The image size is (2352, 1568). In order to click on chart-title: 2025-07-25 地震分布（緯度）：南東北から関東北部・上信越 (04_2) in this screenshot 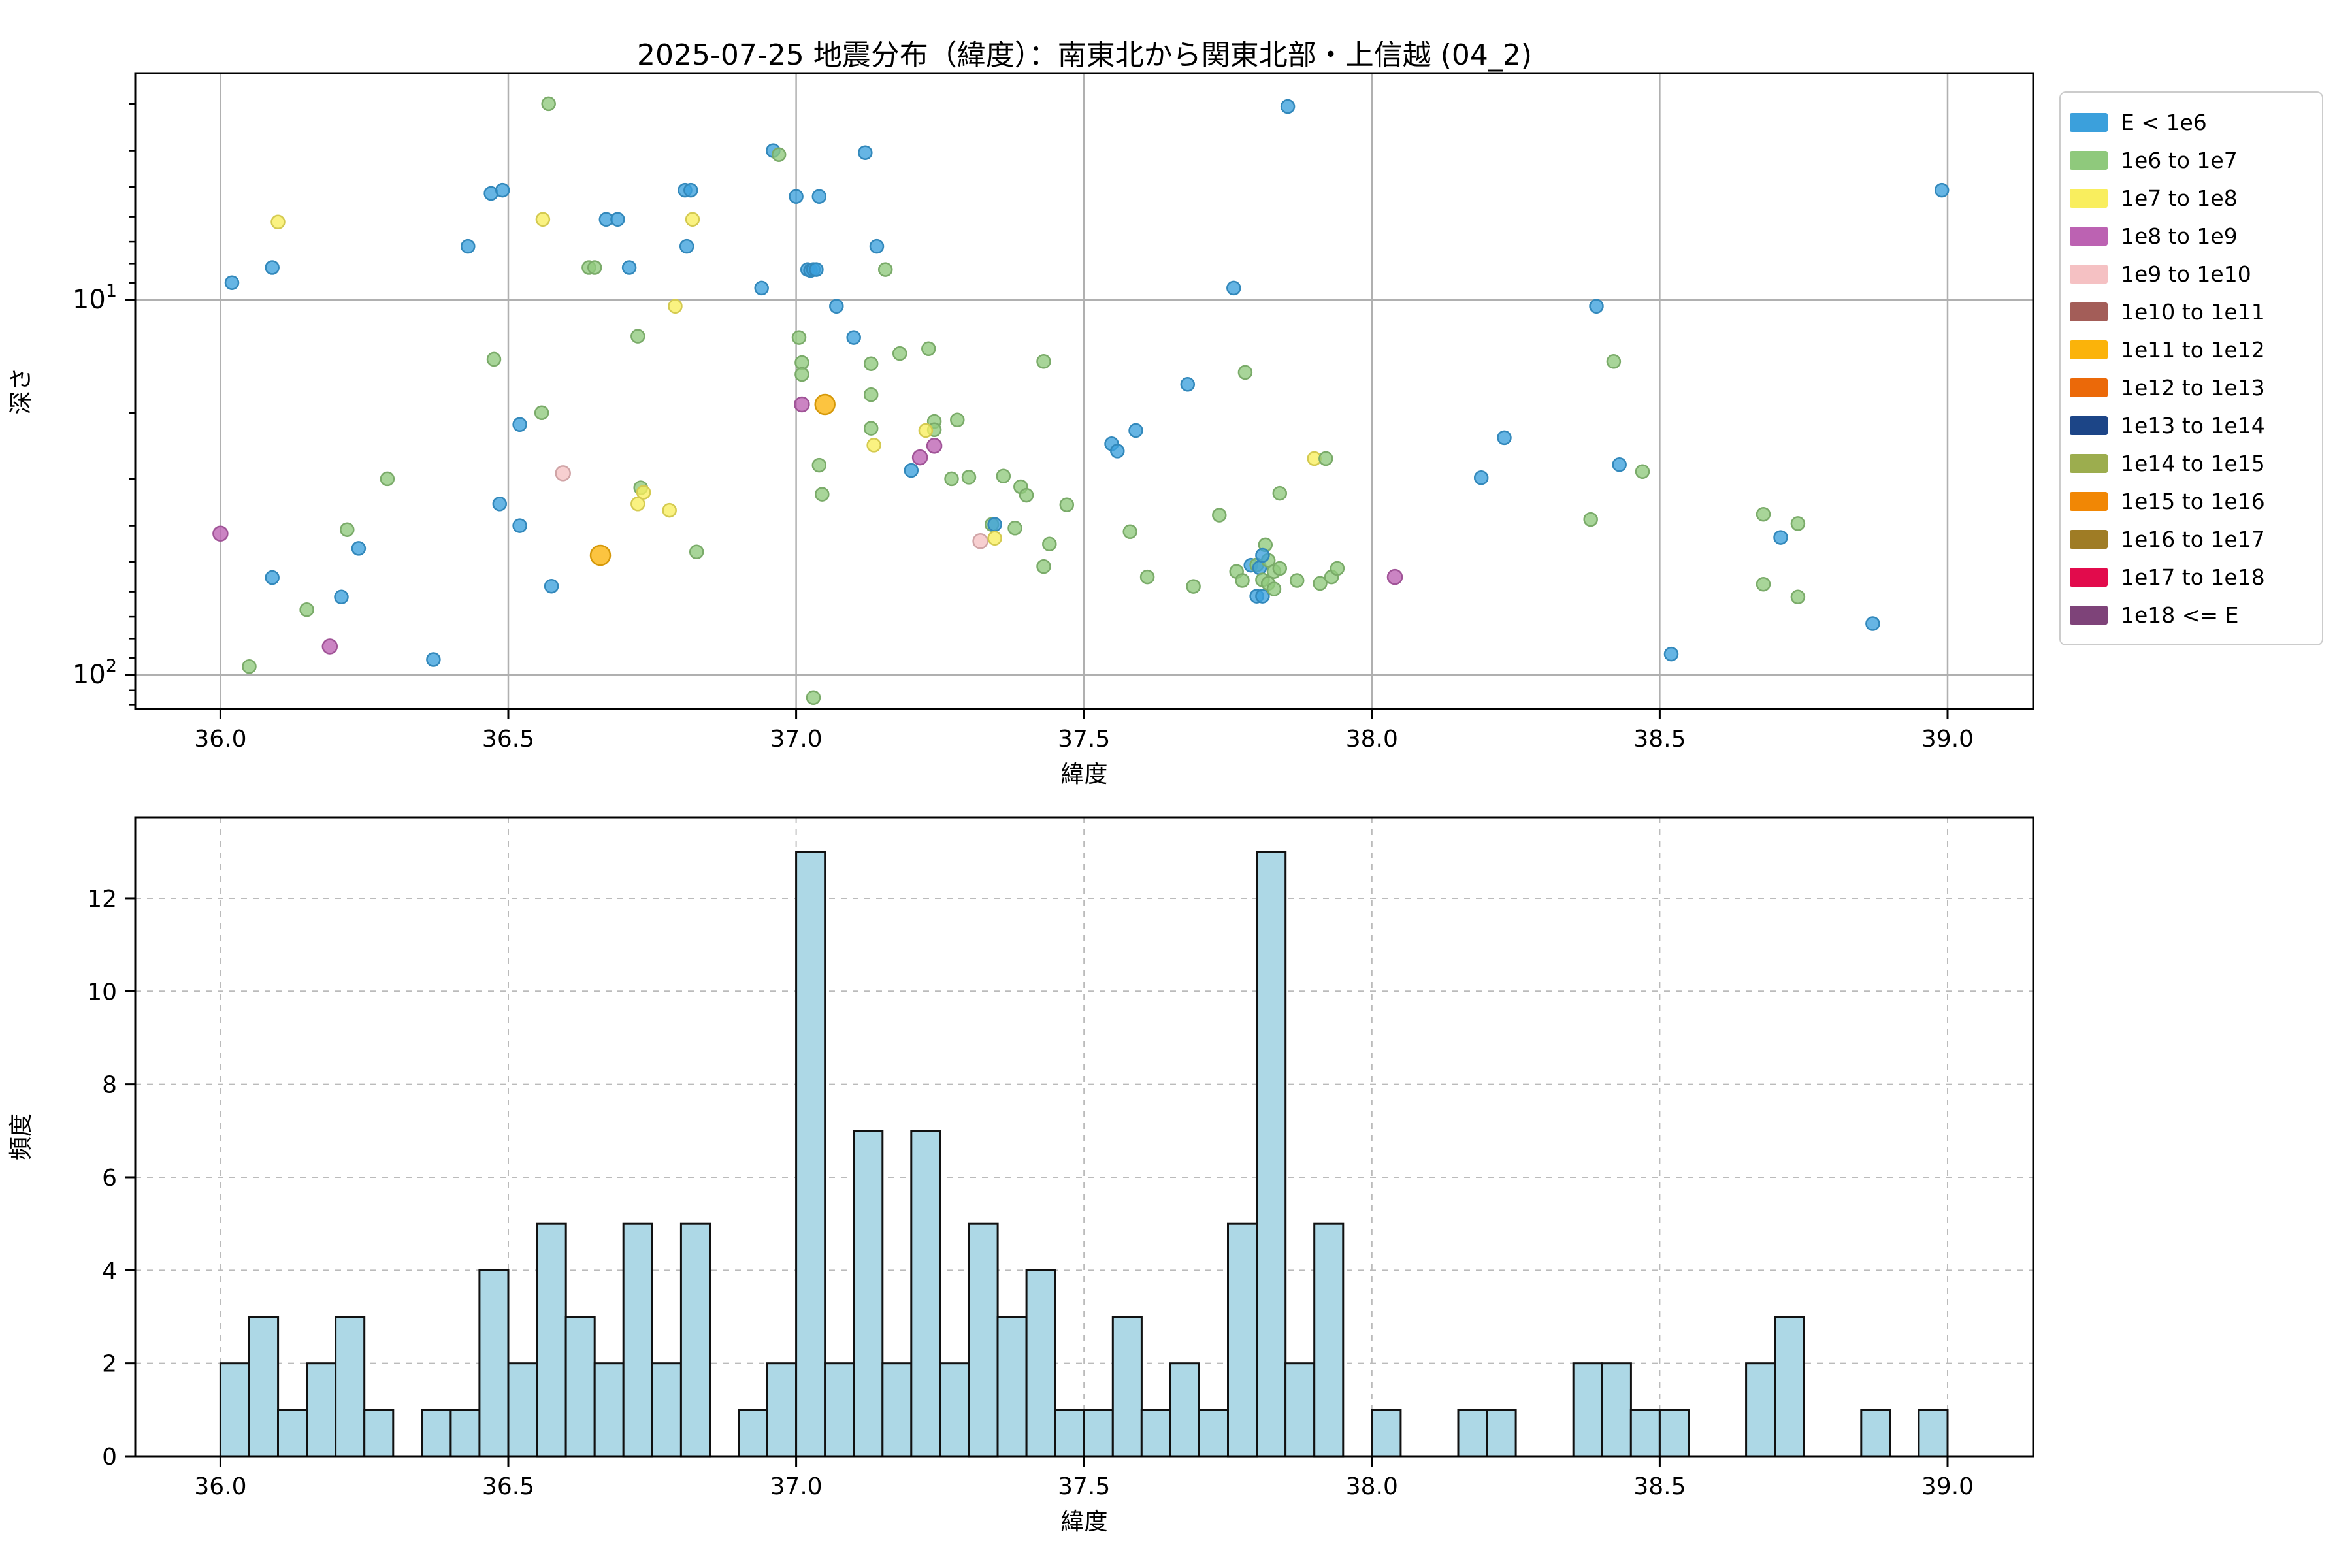, I will do `click(1084, 55)`.